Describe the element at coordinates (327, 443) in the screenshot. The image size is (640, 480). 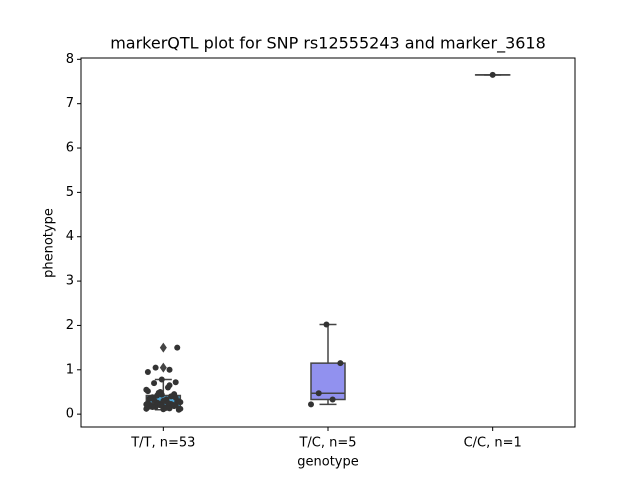
I see `x-tick-label: T/C, n=5` at that location.